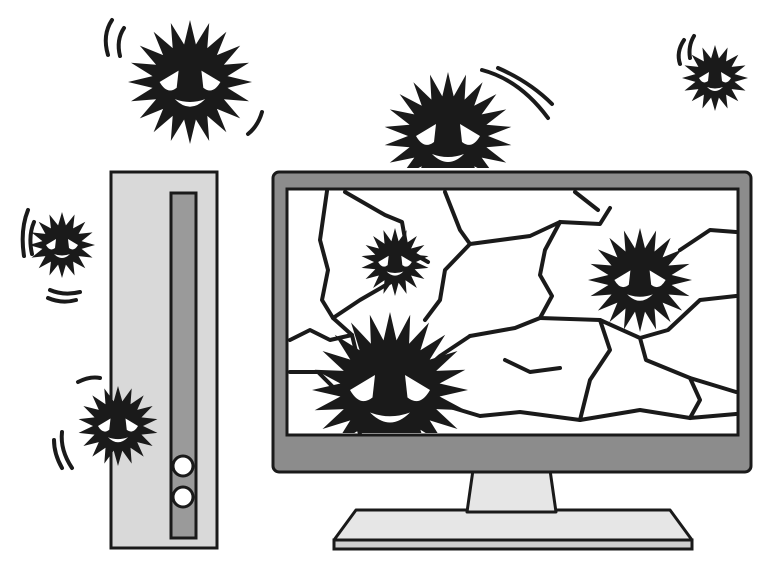 Image resolution: width=774 pixels, height=575 pixels. I want to click on monitor-stand-neck, so click(511, 491).